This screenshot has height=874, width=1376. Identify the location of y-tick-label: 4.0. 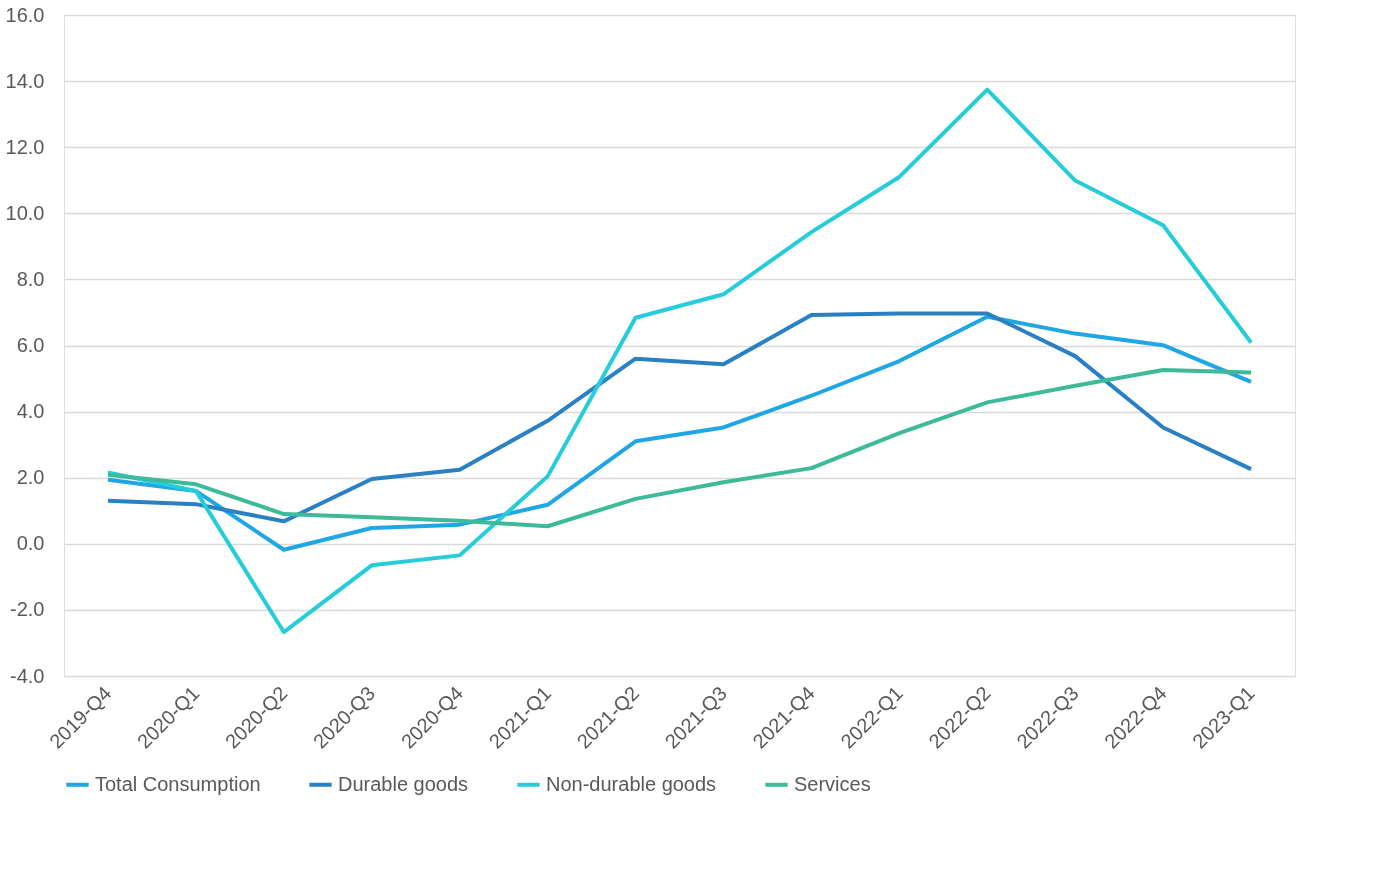
(30, 411).